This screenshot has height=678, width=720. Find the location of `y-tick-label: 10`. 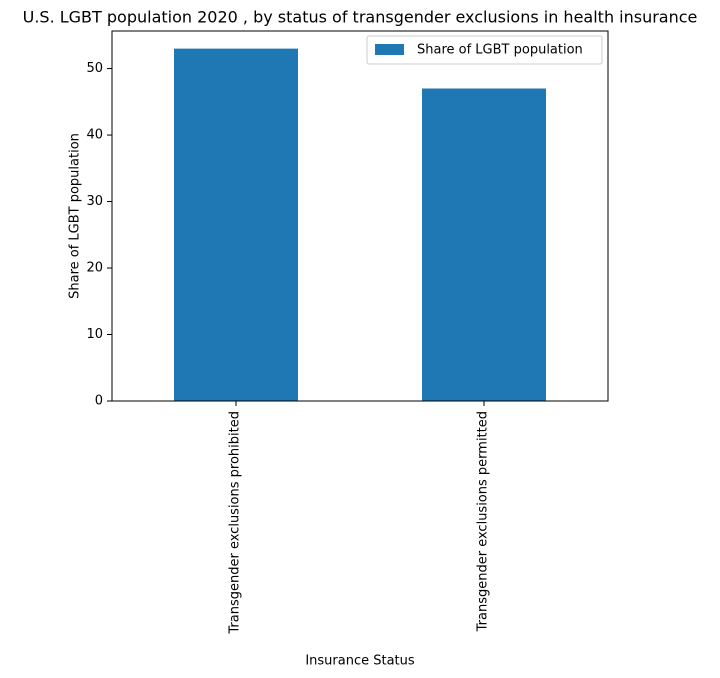

y-tick-label: 10 is located at coordinates (94, 334).